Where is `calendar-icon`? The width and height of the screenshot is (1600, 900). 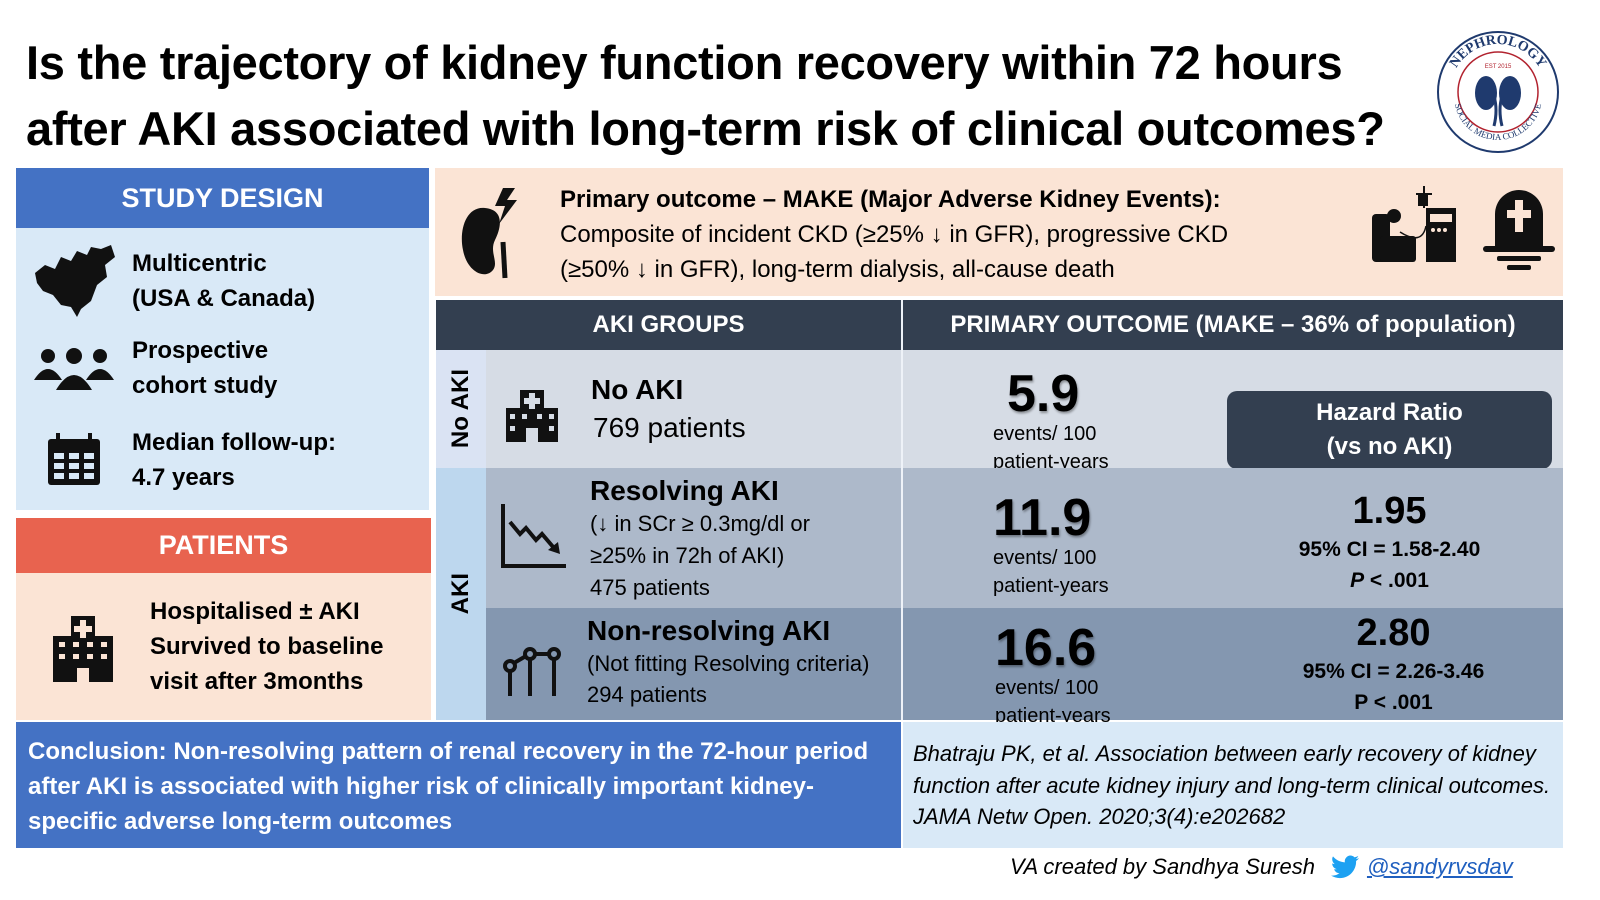 calendar-icon is located at coordinates (74, 459).